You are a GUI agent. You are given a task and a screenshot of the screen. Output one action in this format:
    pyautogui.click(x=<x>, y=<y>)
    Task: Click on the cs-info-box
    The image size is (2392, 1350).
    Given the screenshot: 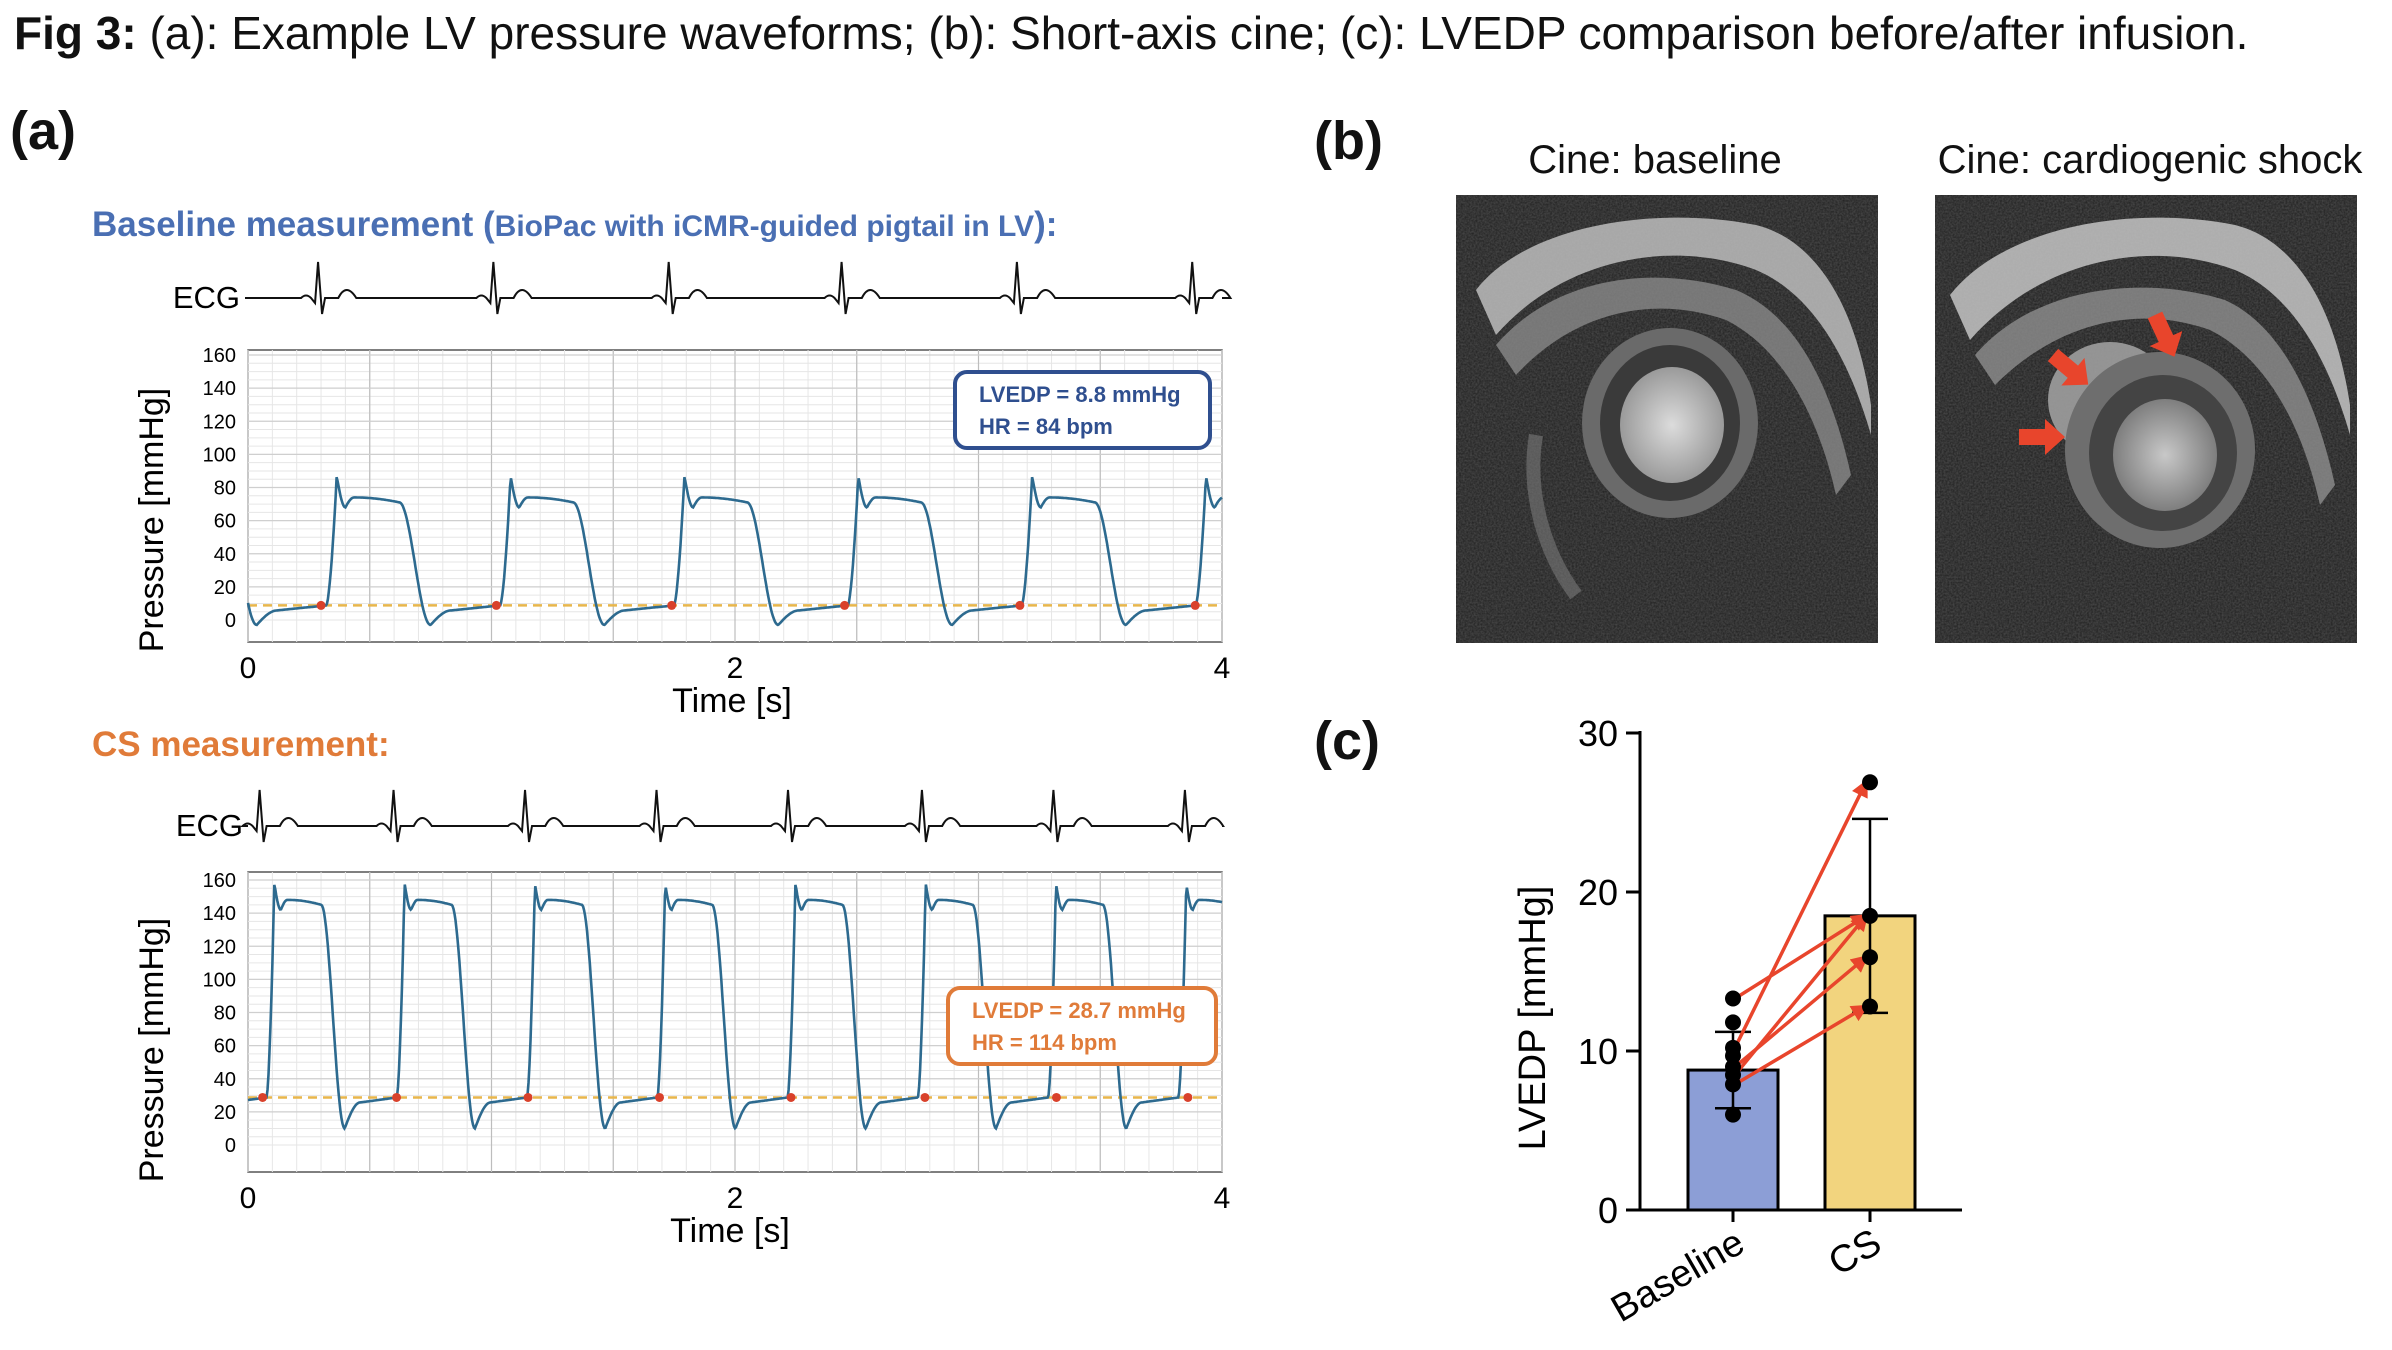 What is the action you would take?
    pyautogui.click(x=1082, y=1026)
    